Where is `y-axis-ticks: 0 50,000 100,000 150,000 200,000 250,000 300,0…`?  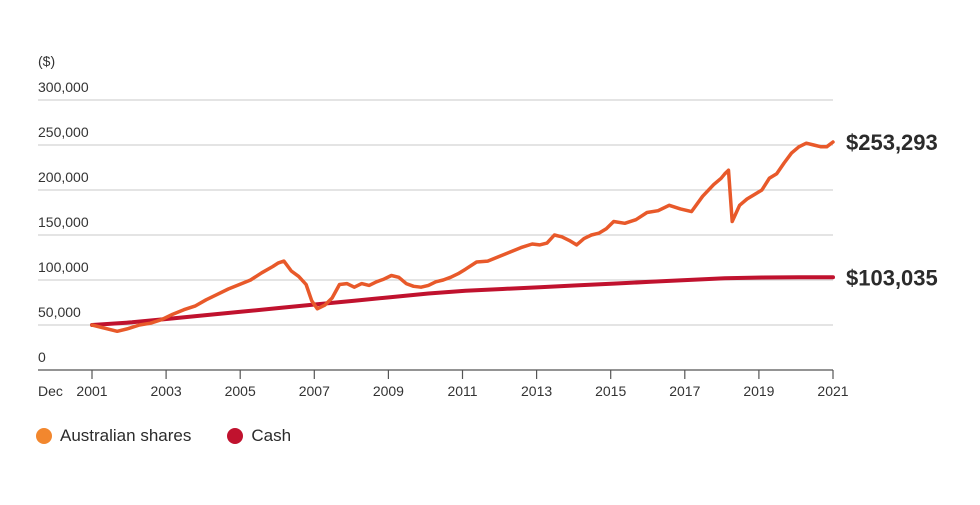
y-axis-ticks: 0 50,000 100,000 150,000 200,000 250,000 300,0… is located at coordinates (63, 222).